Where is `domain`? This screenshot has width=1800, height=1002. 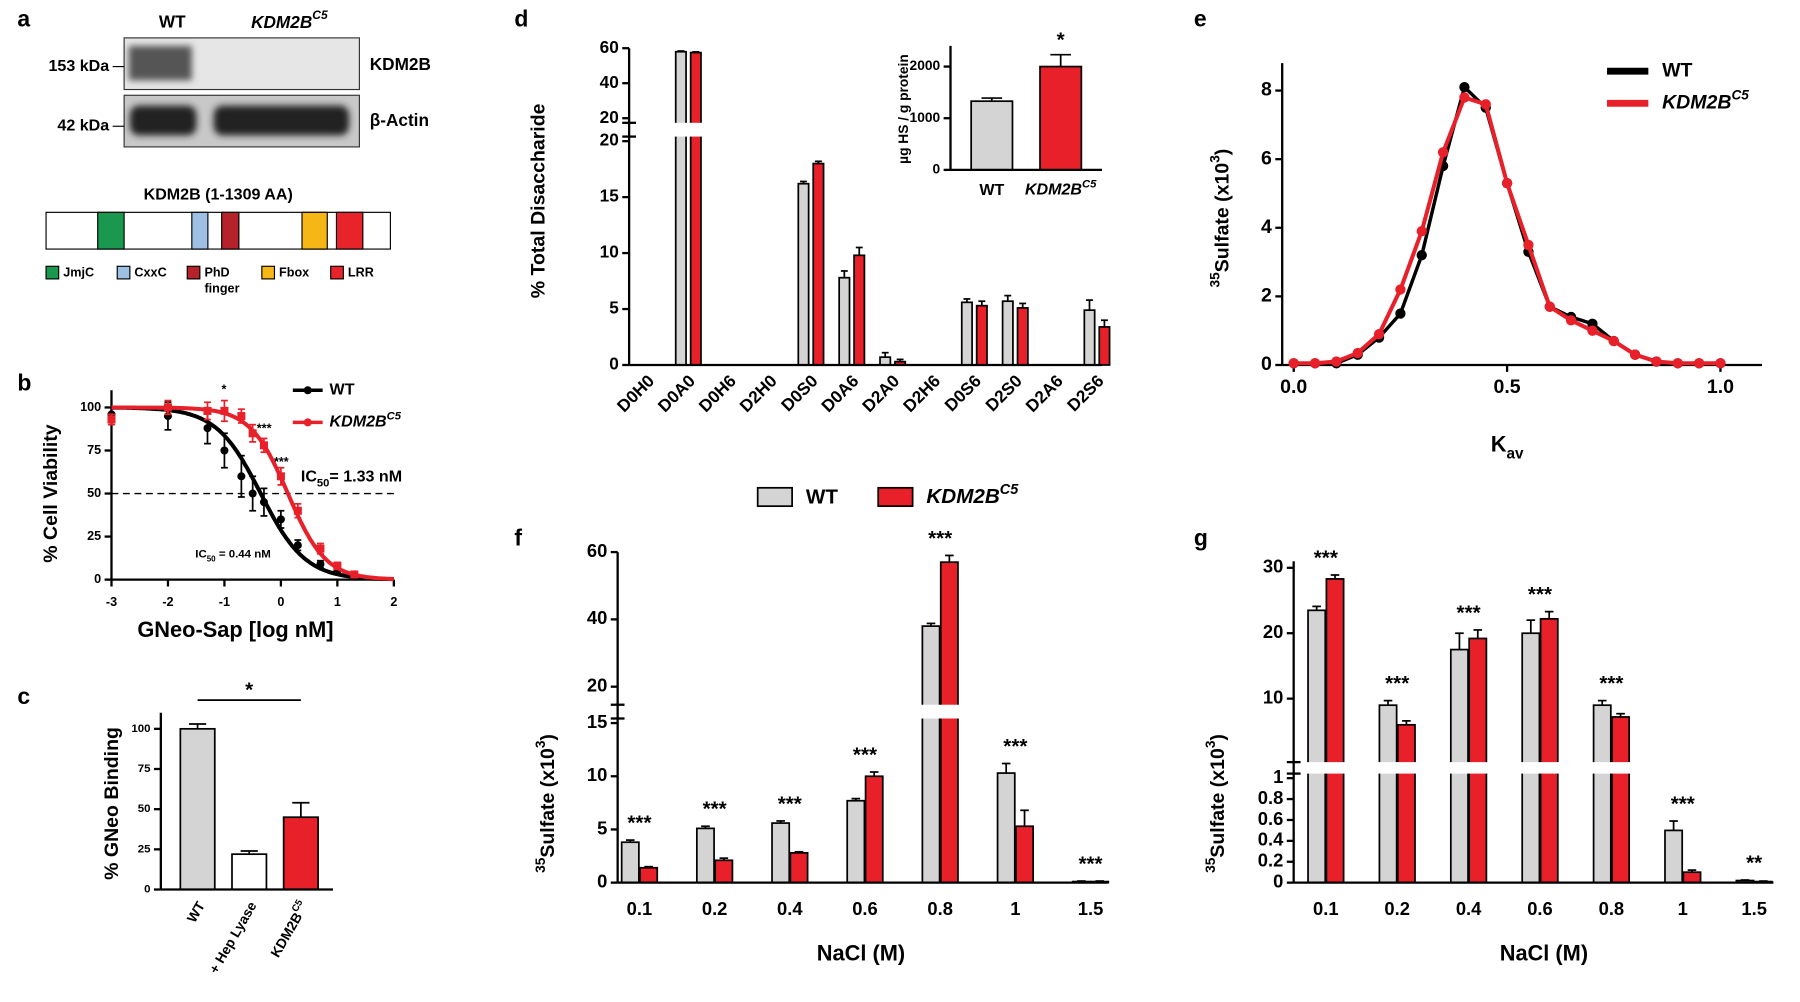
domain is located at coordinates (230, 230).